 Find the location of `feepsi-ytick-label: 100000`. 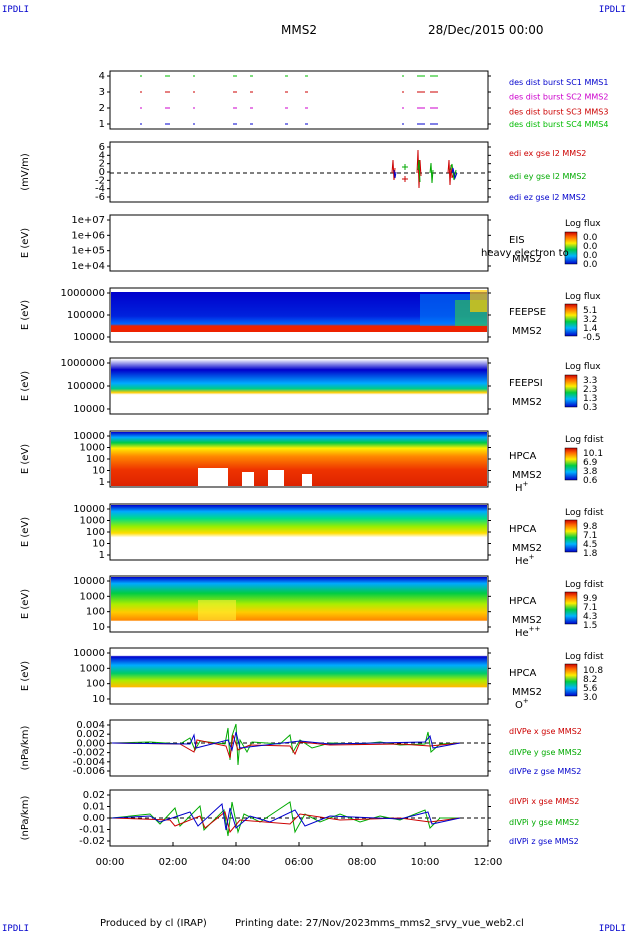

feepsi-ytick-label: 100000 is located at coordinates (86, 386).